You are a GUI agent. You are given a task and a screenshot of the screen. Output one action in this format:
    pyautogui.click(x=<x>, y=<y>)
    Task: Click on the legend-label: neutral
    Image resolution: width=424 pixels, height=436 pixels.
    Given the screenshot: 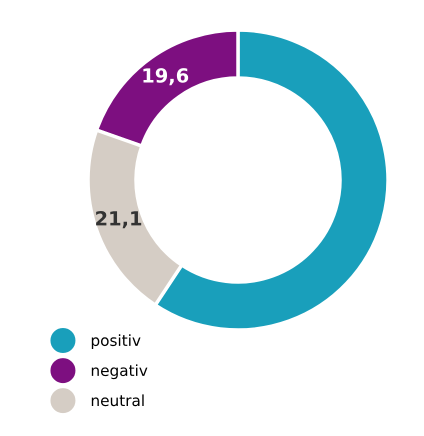 What is the action you would take?
    pyautogui.click(x=118, y=400)
    